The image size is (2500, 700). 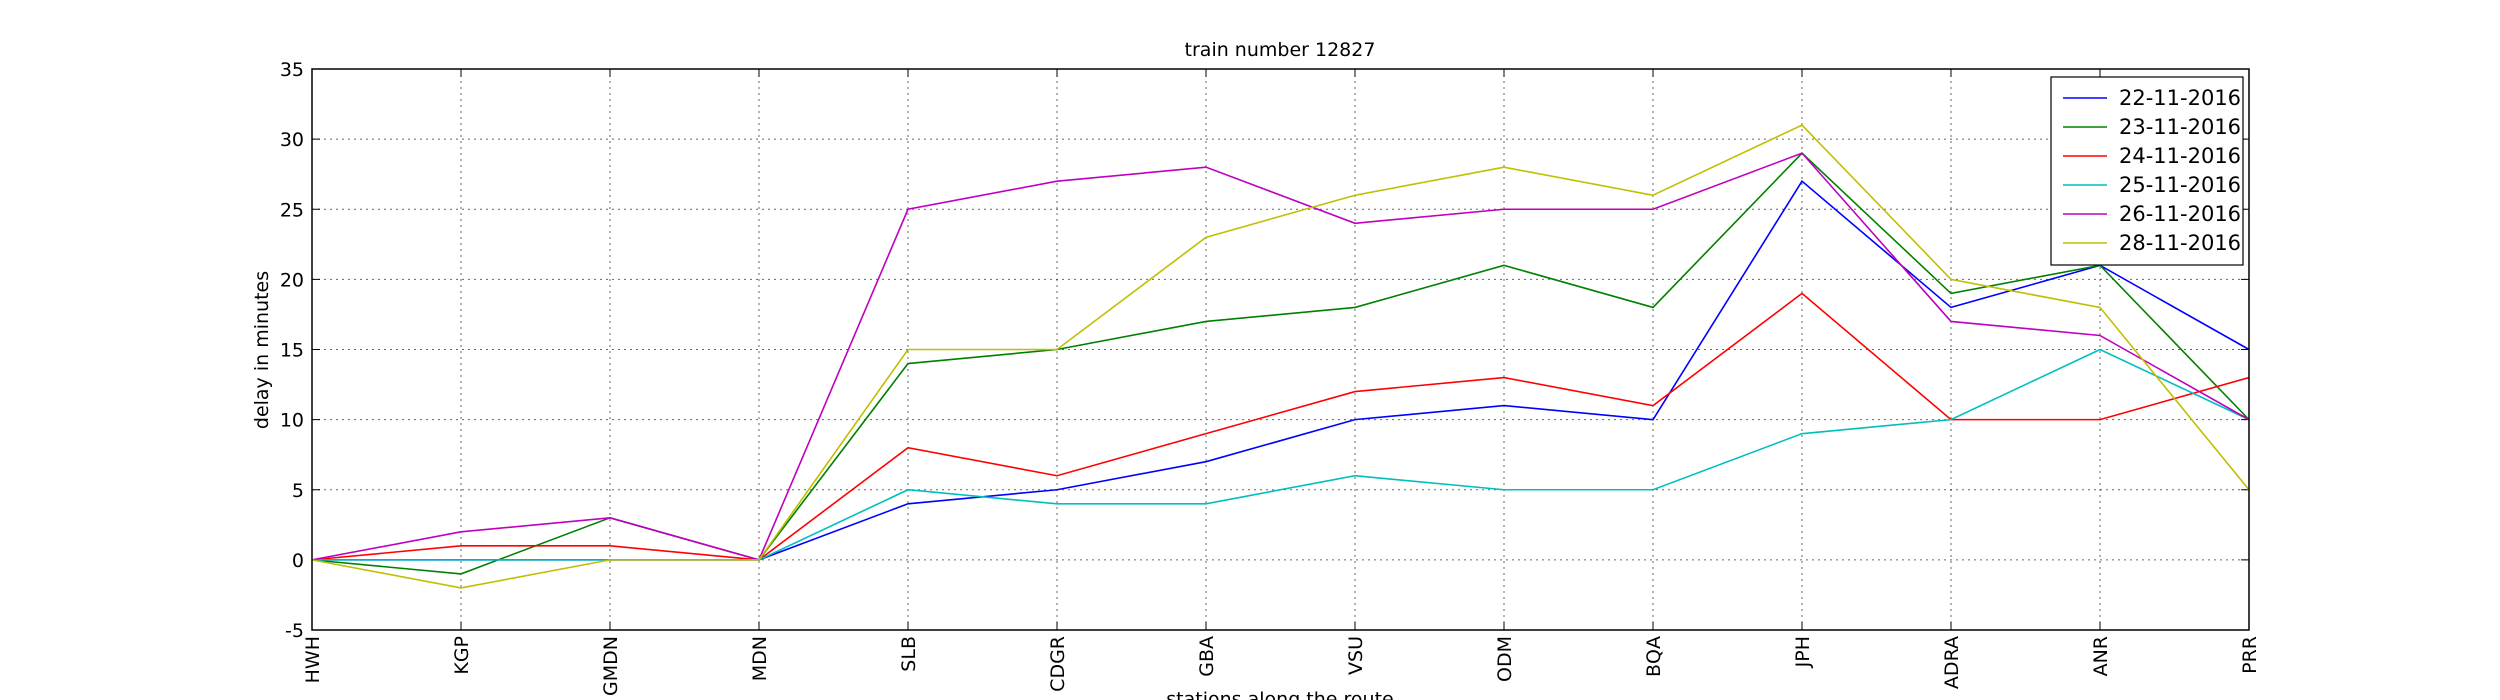 What do you see at coordinates (2101, 656) in the screenshot?
I see `x-tick-label: ANR` at bounding box center [2101, 656].